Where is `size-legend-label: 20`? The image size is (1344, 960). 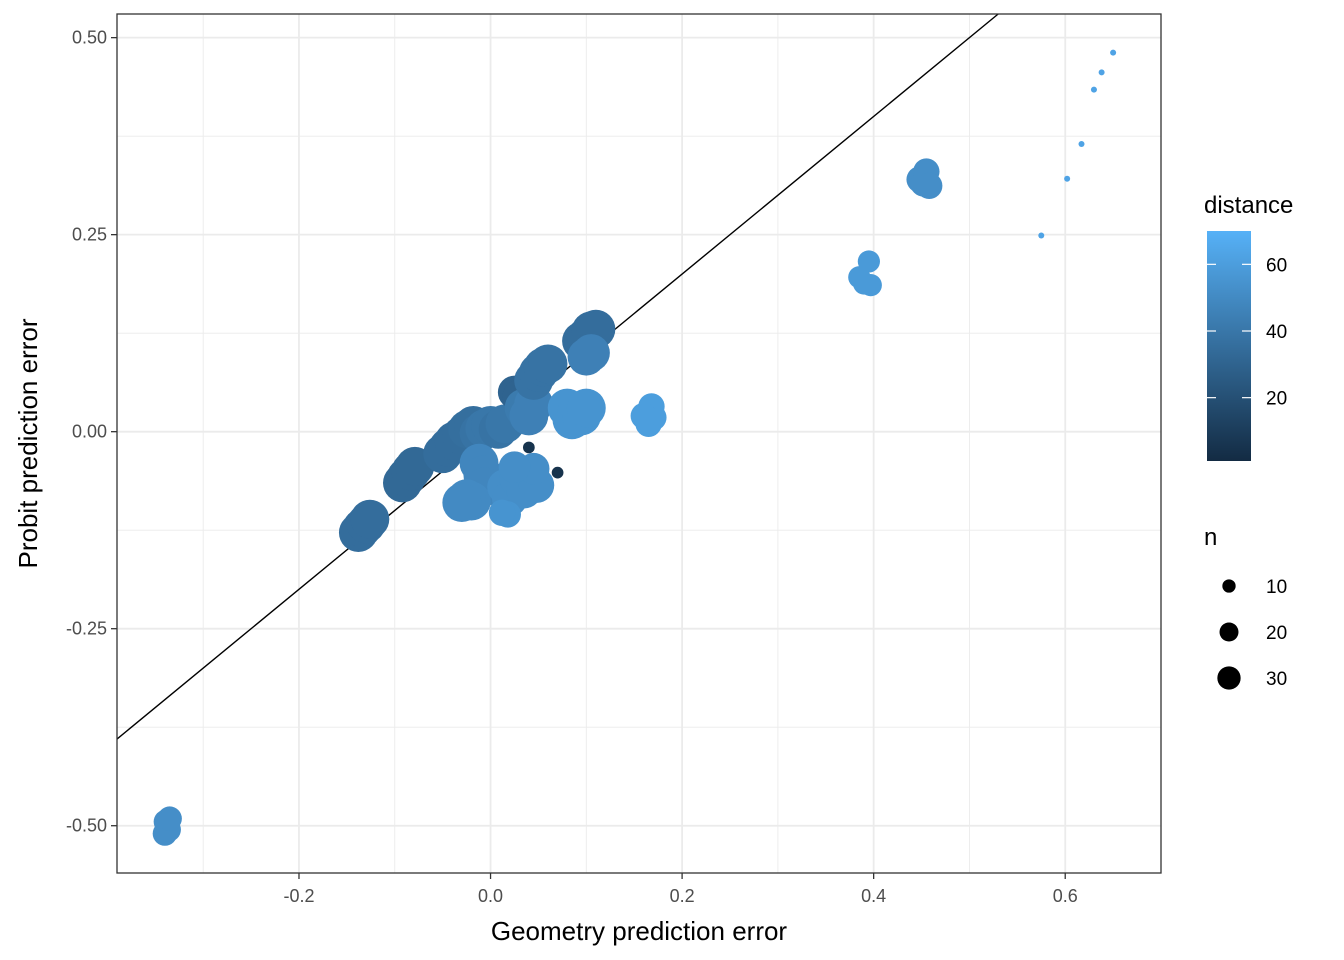 size-legend-label: 20 is located at coordinates (1276, 633).